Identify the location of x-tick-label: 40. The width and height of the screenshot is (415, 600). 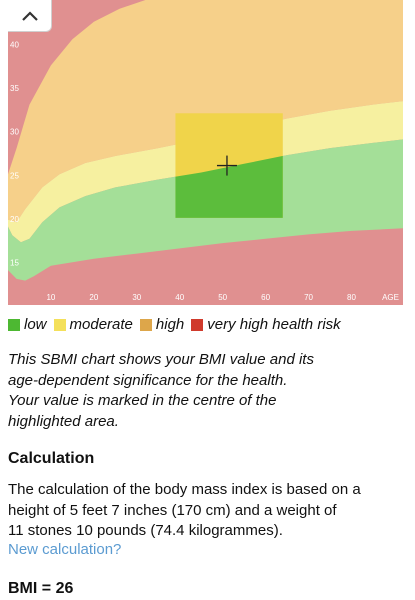
(179, 297).